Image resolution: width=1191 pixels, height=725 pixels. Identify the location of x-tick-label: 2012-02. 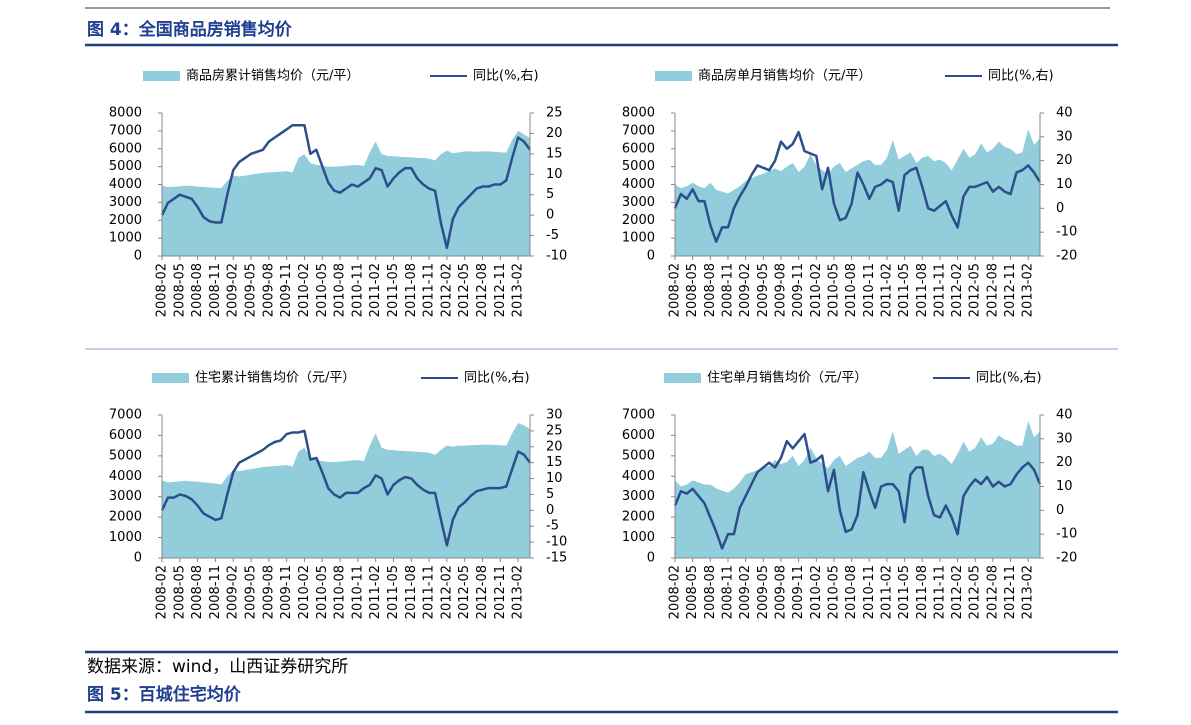
(446, 290).